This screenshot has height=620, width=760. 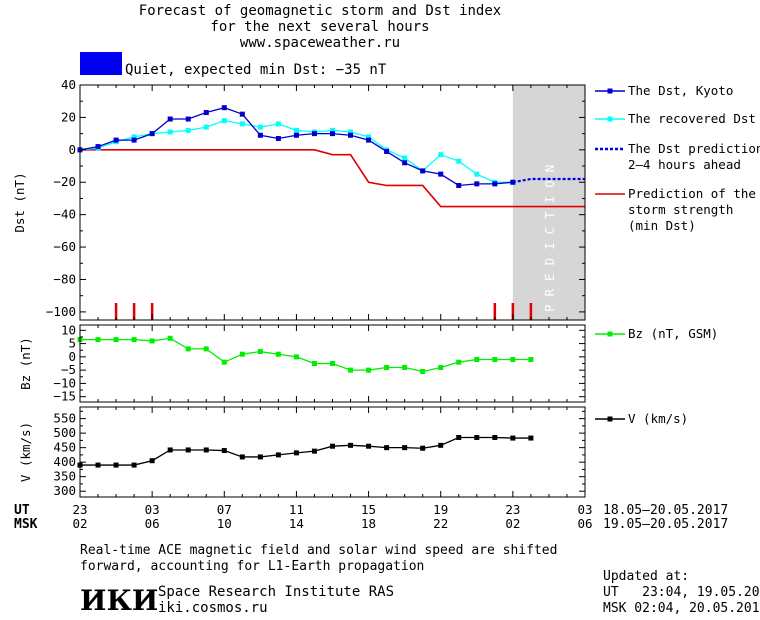 I want to click on v-legend-marker, so click(x=610, y=419).